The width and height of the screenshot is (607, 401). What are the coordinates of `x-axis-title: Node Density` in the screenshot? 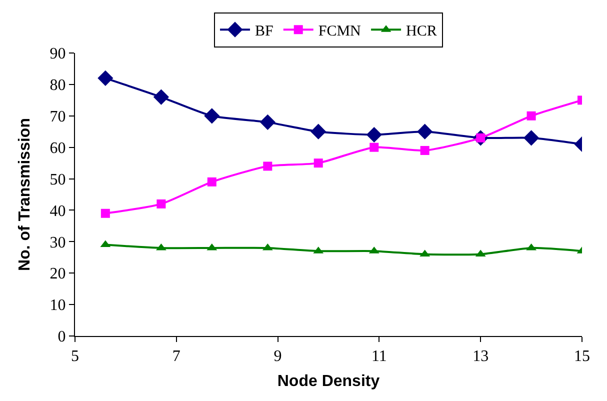 It's located at (328, 381).